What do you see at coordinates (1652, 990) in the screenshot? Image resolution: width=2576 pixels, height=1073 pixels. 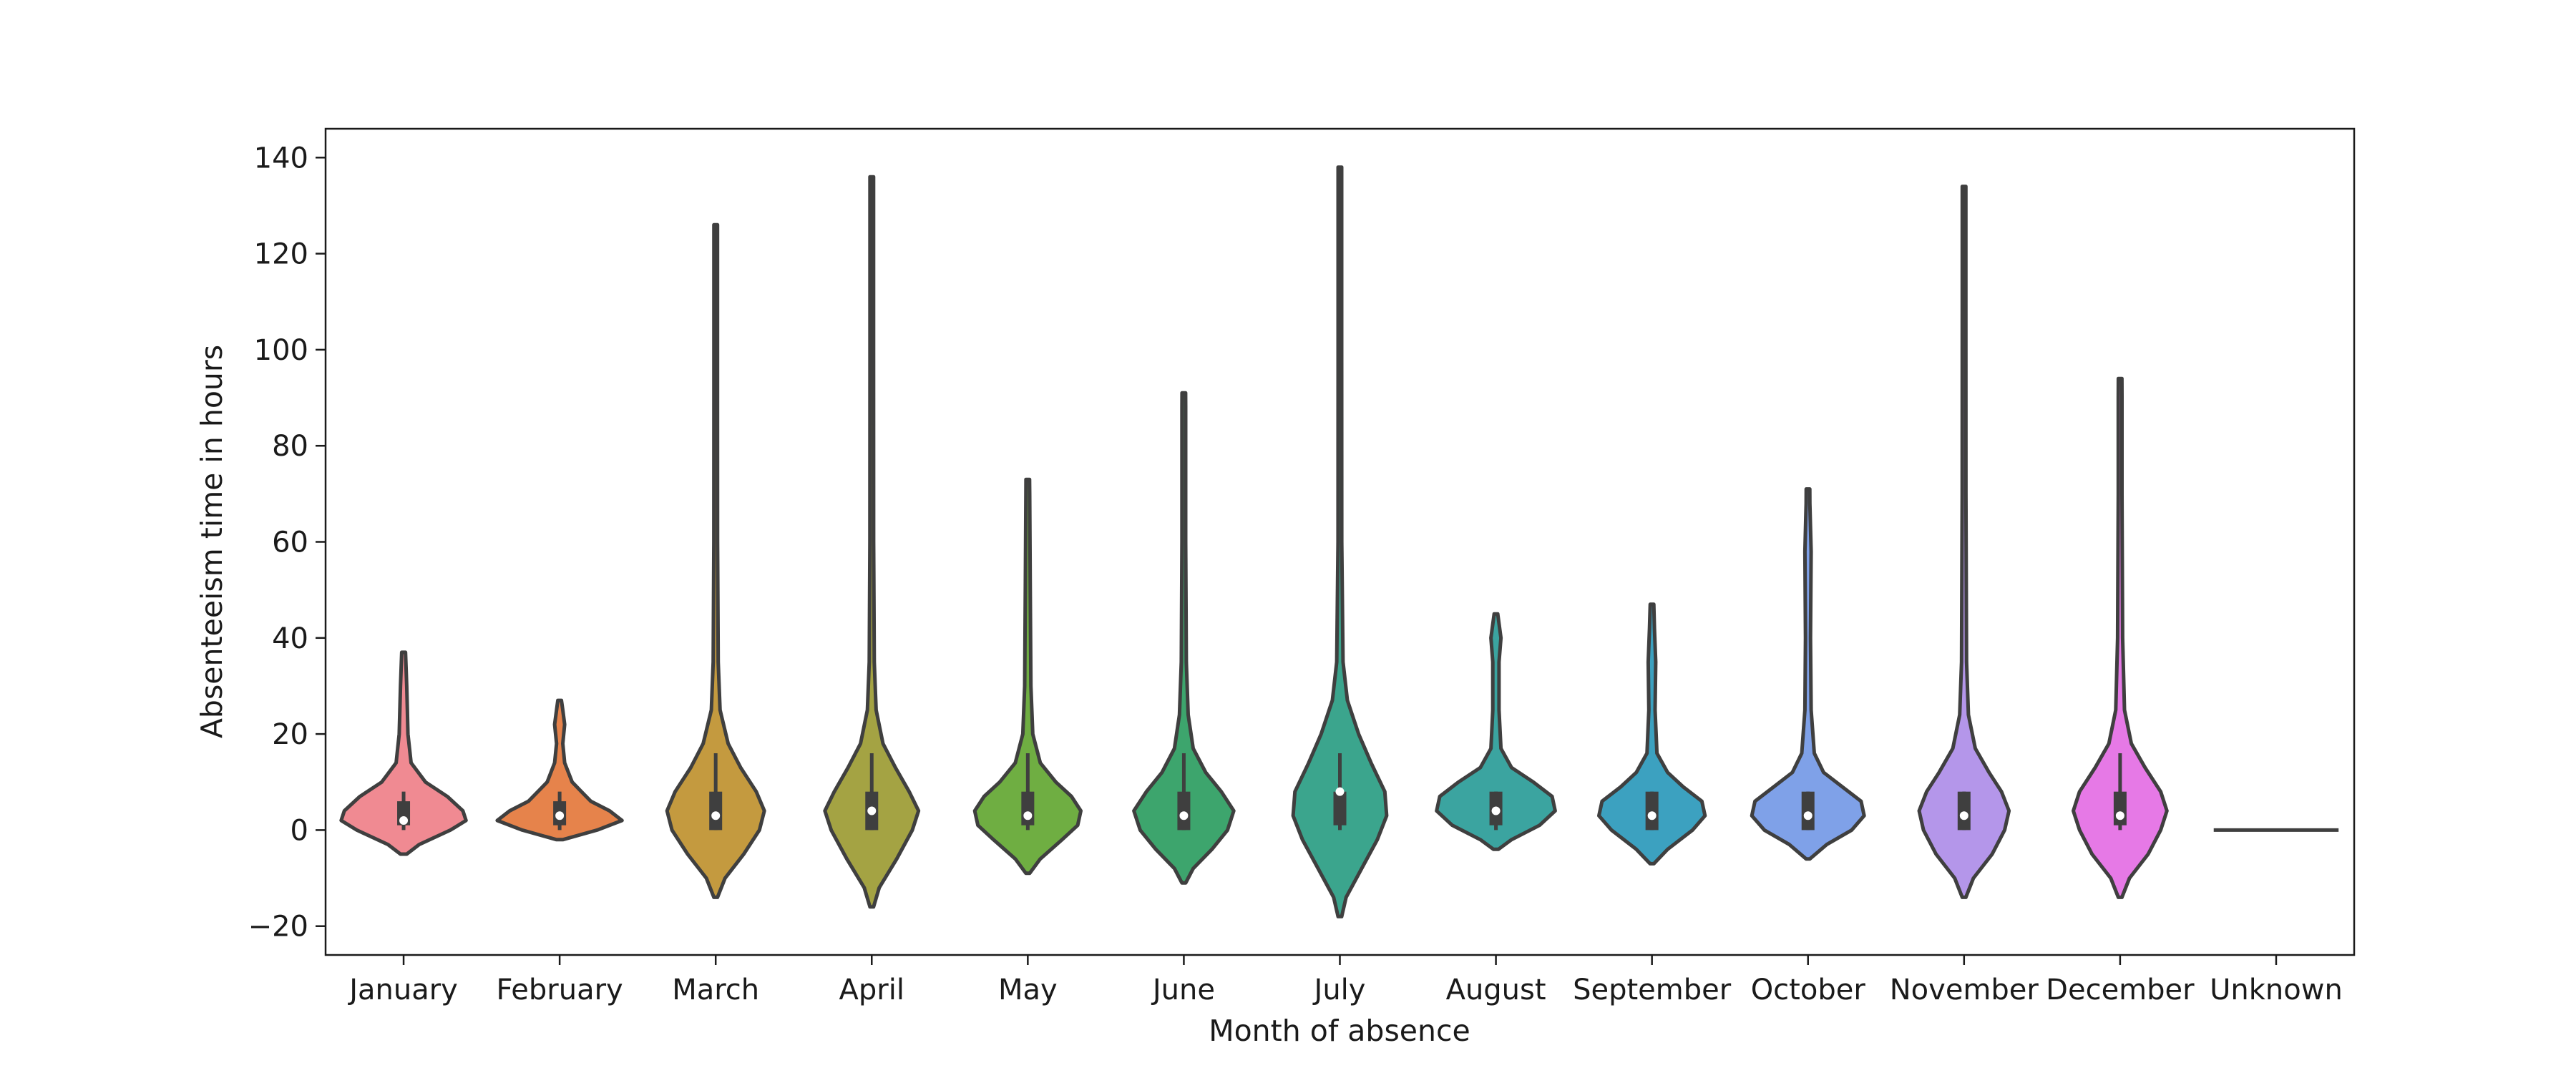 I see `x-tick-label: September` at bounding box center [1652, 990].